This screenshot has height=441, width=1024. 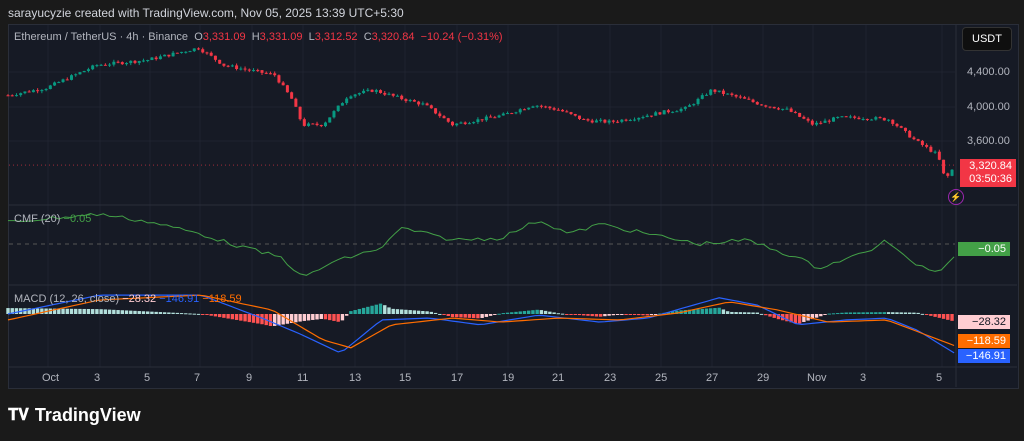 What do you see at coordinates (52, 219) in the screenshot?
I see `cmf-legend: CMF (20) −0.05` at bounding box center [52, 219].